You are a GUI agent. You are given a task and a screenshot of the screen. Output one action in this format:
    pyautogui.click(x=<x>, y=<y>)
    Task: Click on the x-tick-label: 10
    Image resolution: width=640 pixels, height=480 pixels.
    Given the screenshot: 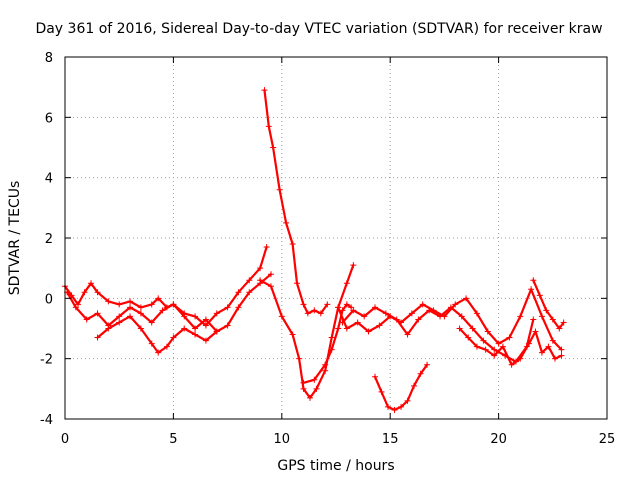 What is the action you would take?
    pyautogui.click(x=282, y=439)
    